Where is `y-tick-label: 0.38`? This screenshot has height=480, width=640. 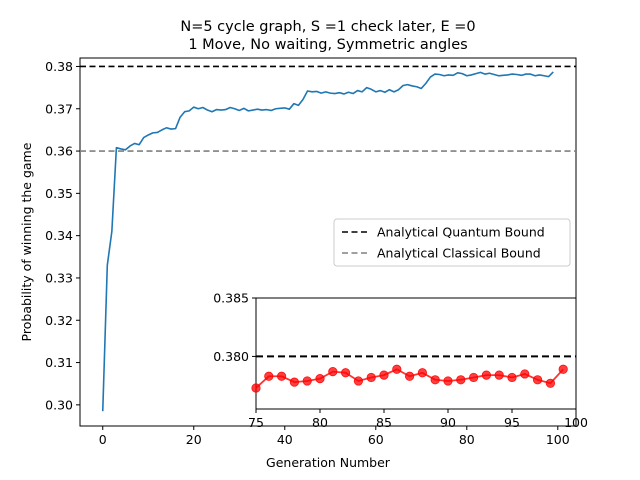
y-tick-label: 0.38 is located at coordinates (59, 66).